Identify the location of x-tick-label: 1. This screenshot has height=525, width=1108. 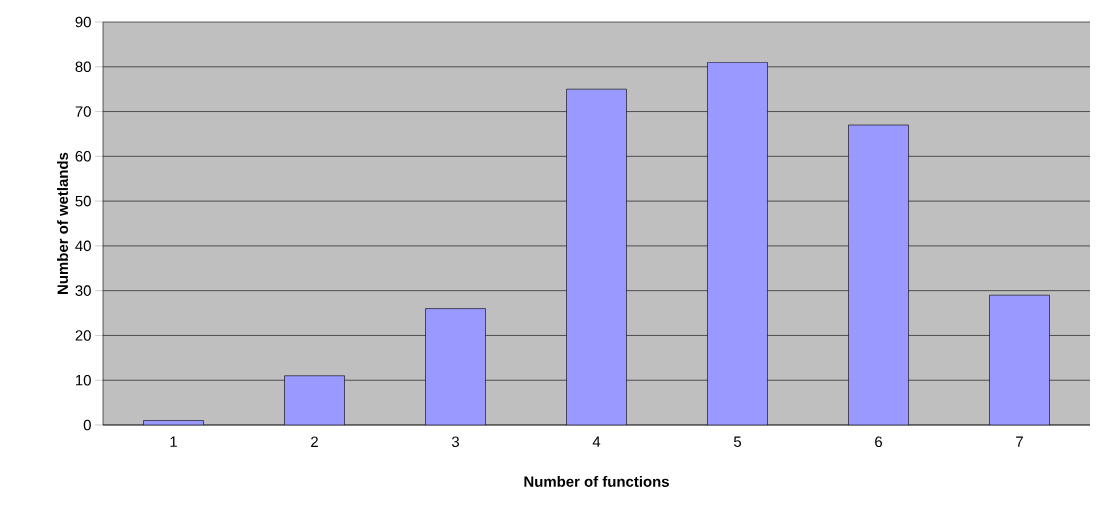
(173, 441).